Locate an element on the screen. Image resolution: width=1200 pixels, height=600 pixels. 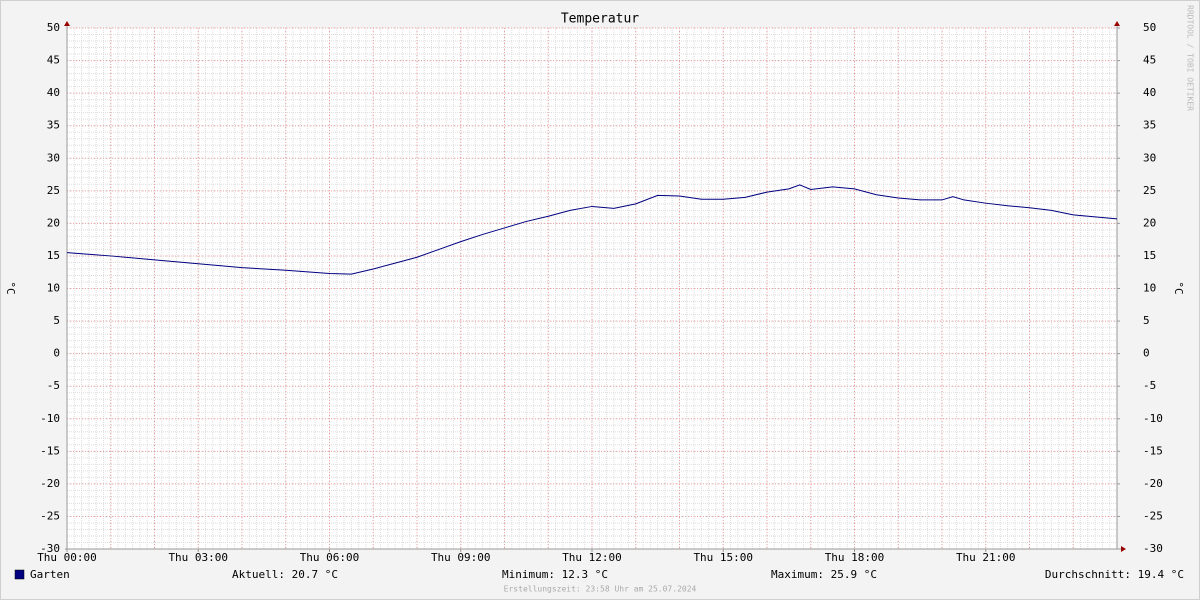
y-tick-label: 30 is located at coordinates (53, 157).